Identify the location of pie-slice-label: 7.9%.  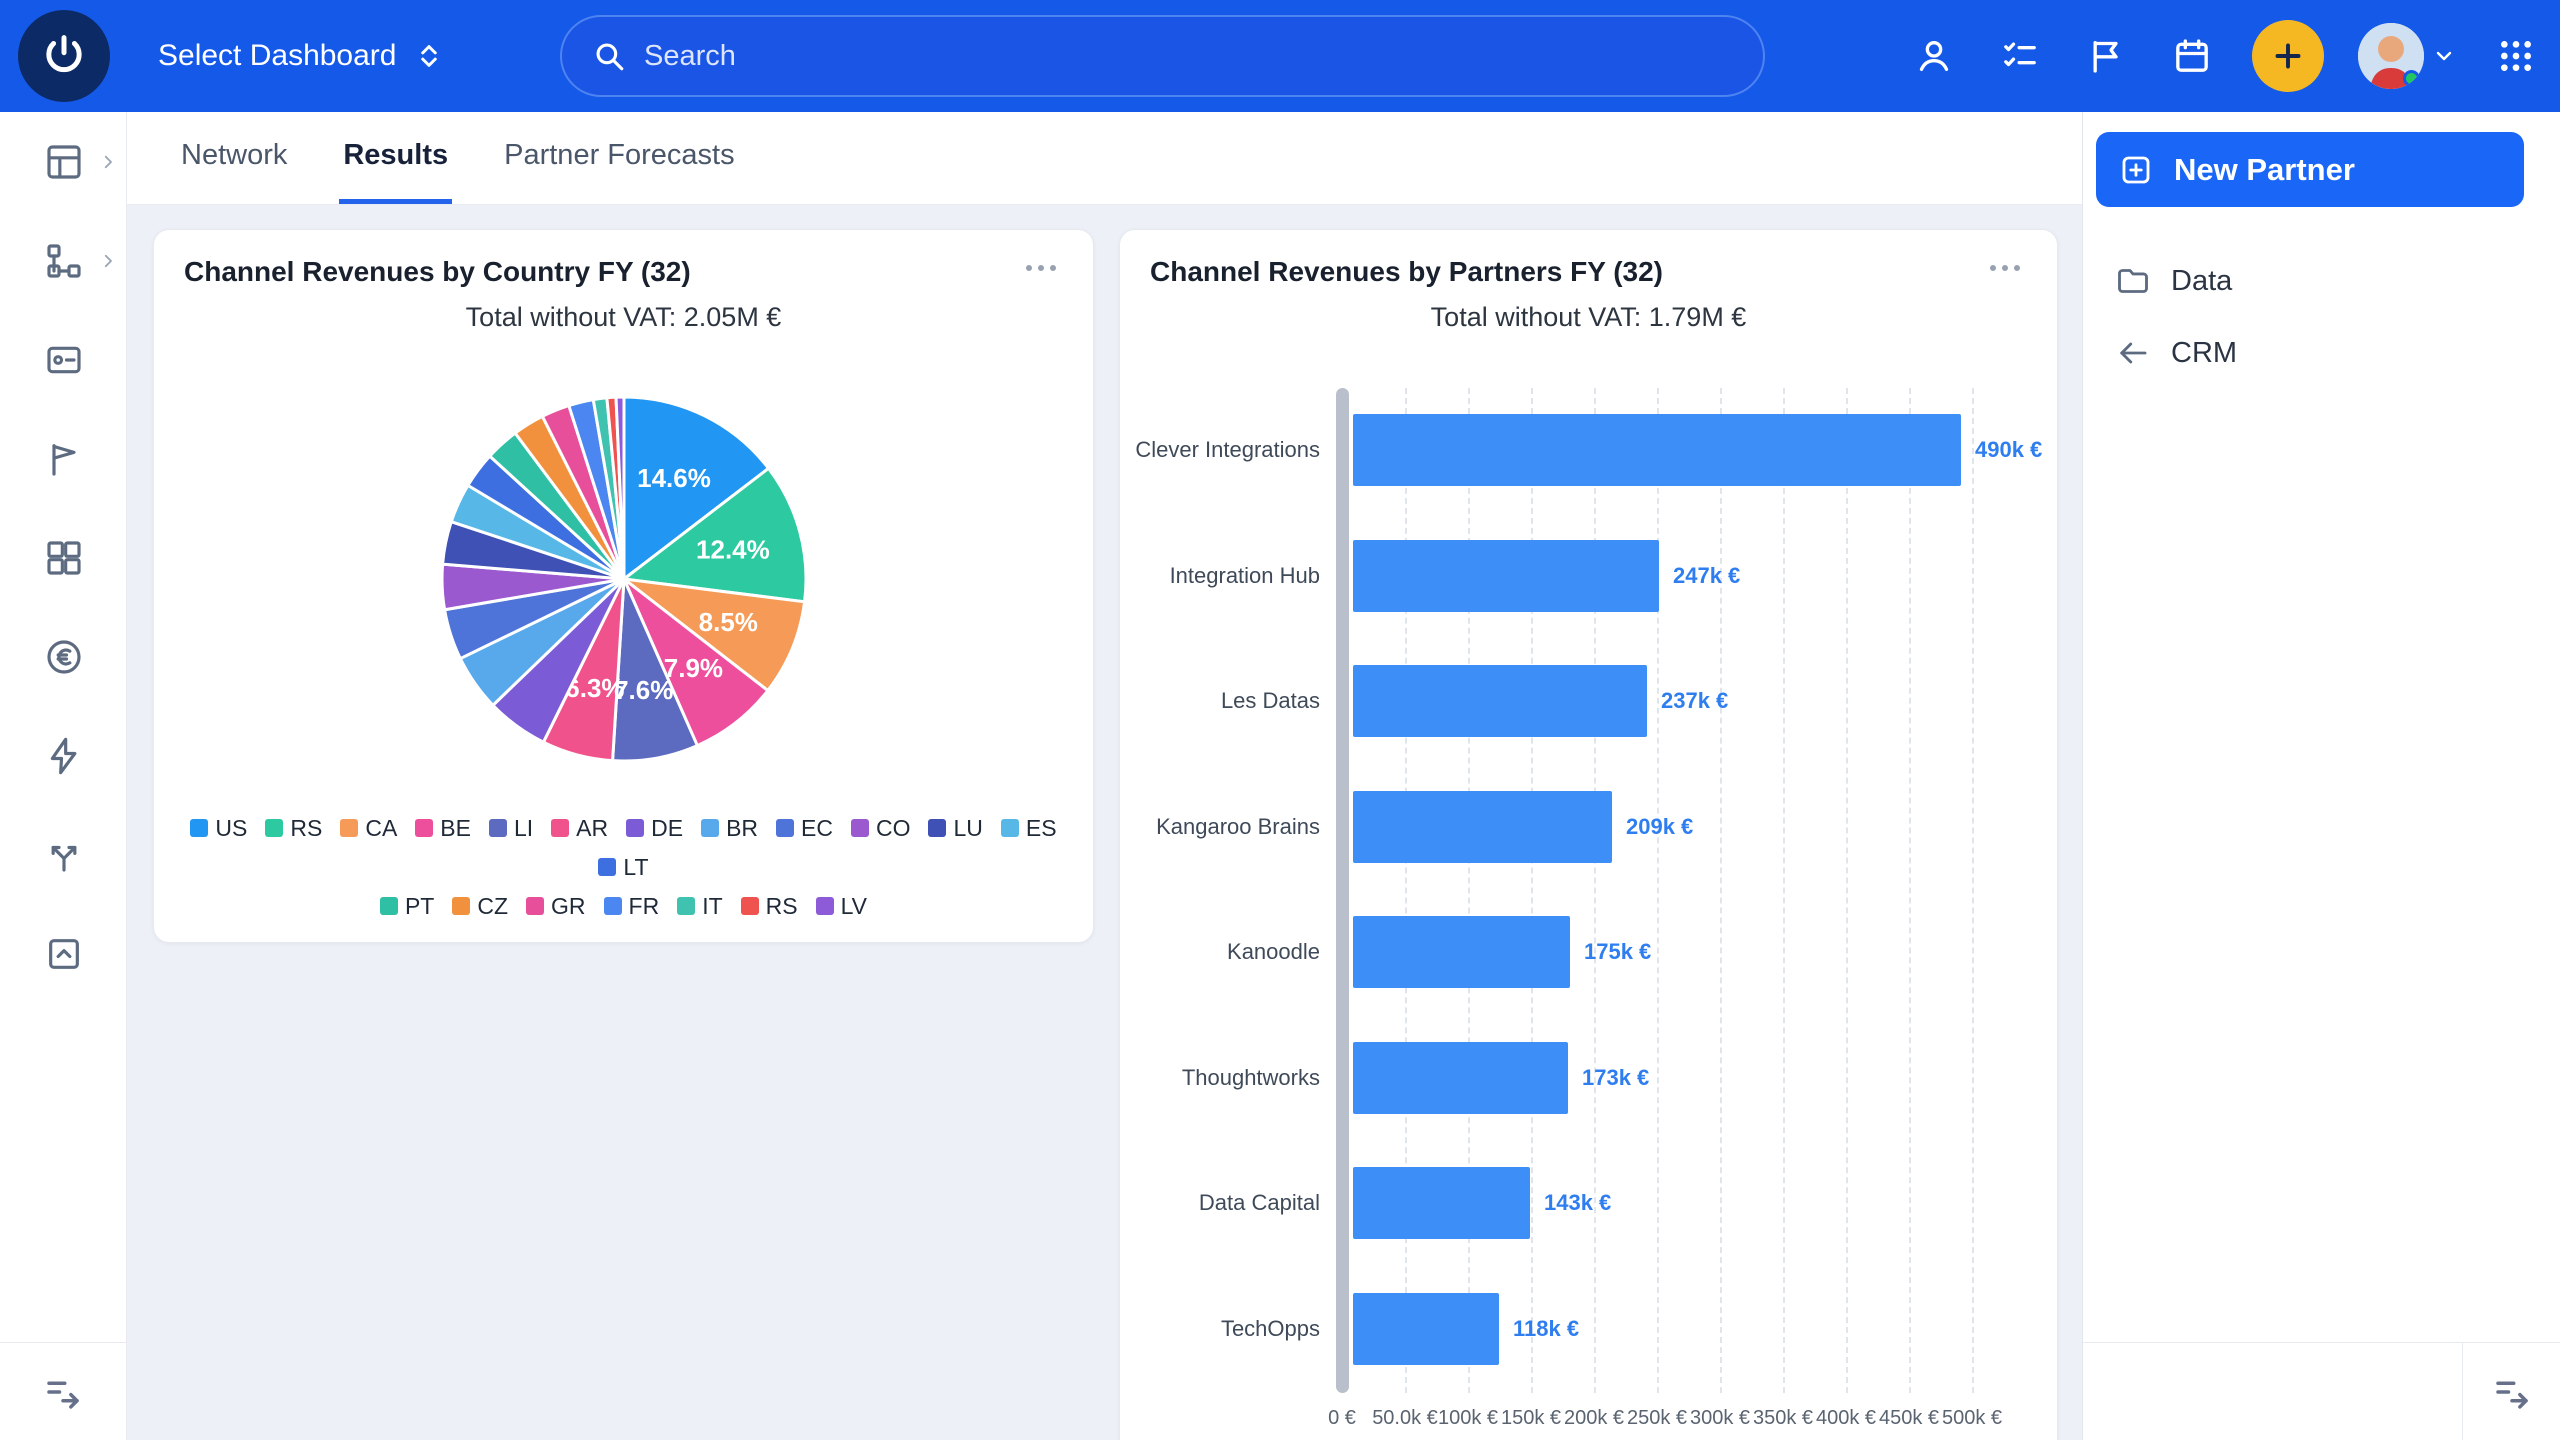
(692, 668).